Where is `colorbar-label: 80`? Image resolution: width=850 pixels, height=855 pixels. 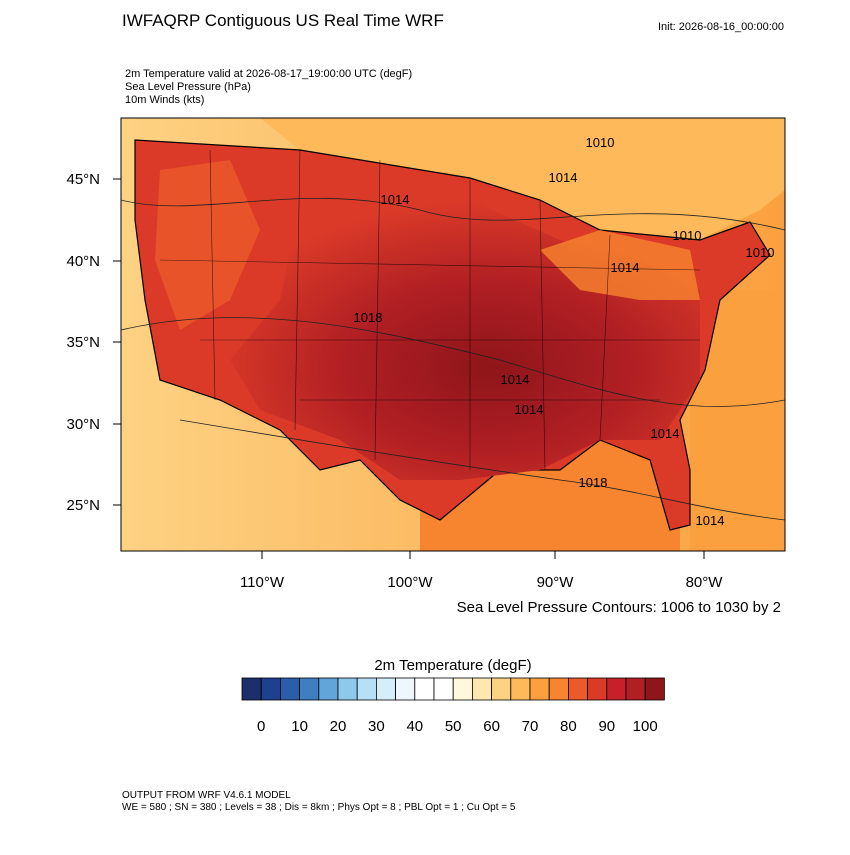
colorbar-label: 80 is located at coordinates (568, 726).